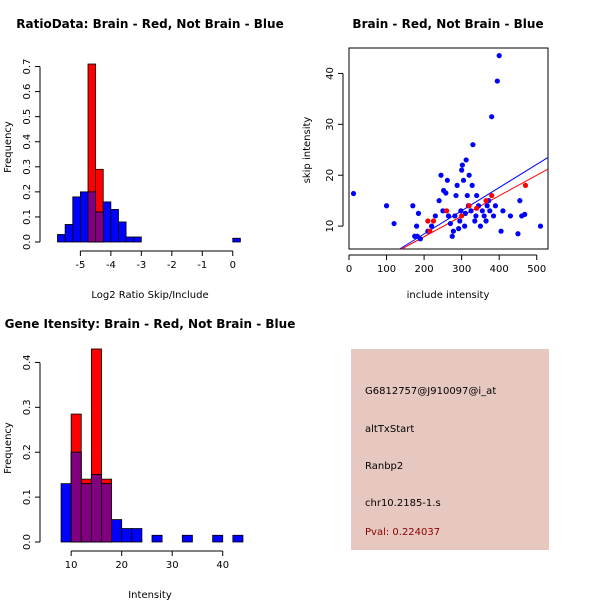 This screenshot has width=600, height=600. Describe the element at coordinates (27, 542) in the screenshot. I see `gene-hist-y-tick-label: 0.0` at that location.